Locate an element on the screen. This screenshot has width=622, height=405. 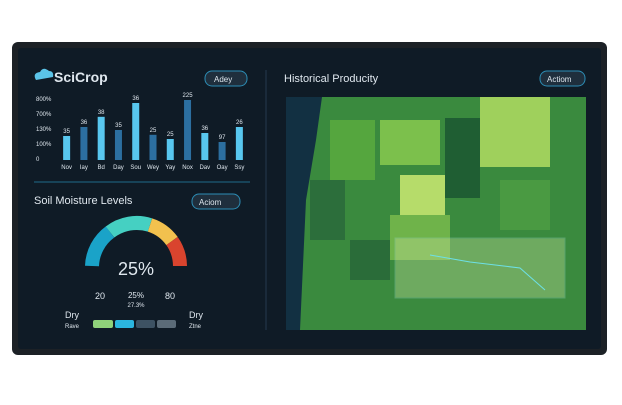
y-axis-label: 130% is located at coordinates (44, 130).